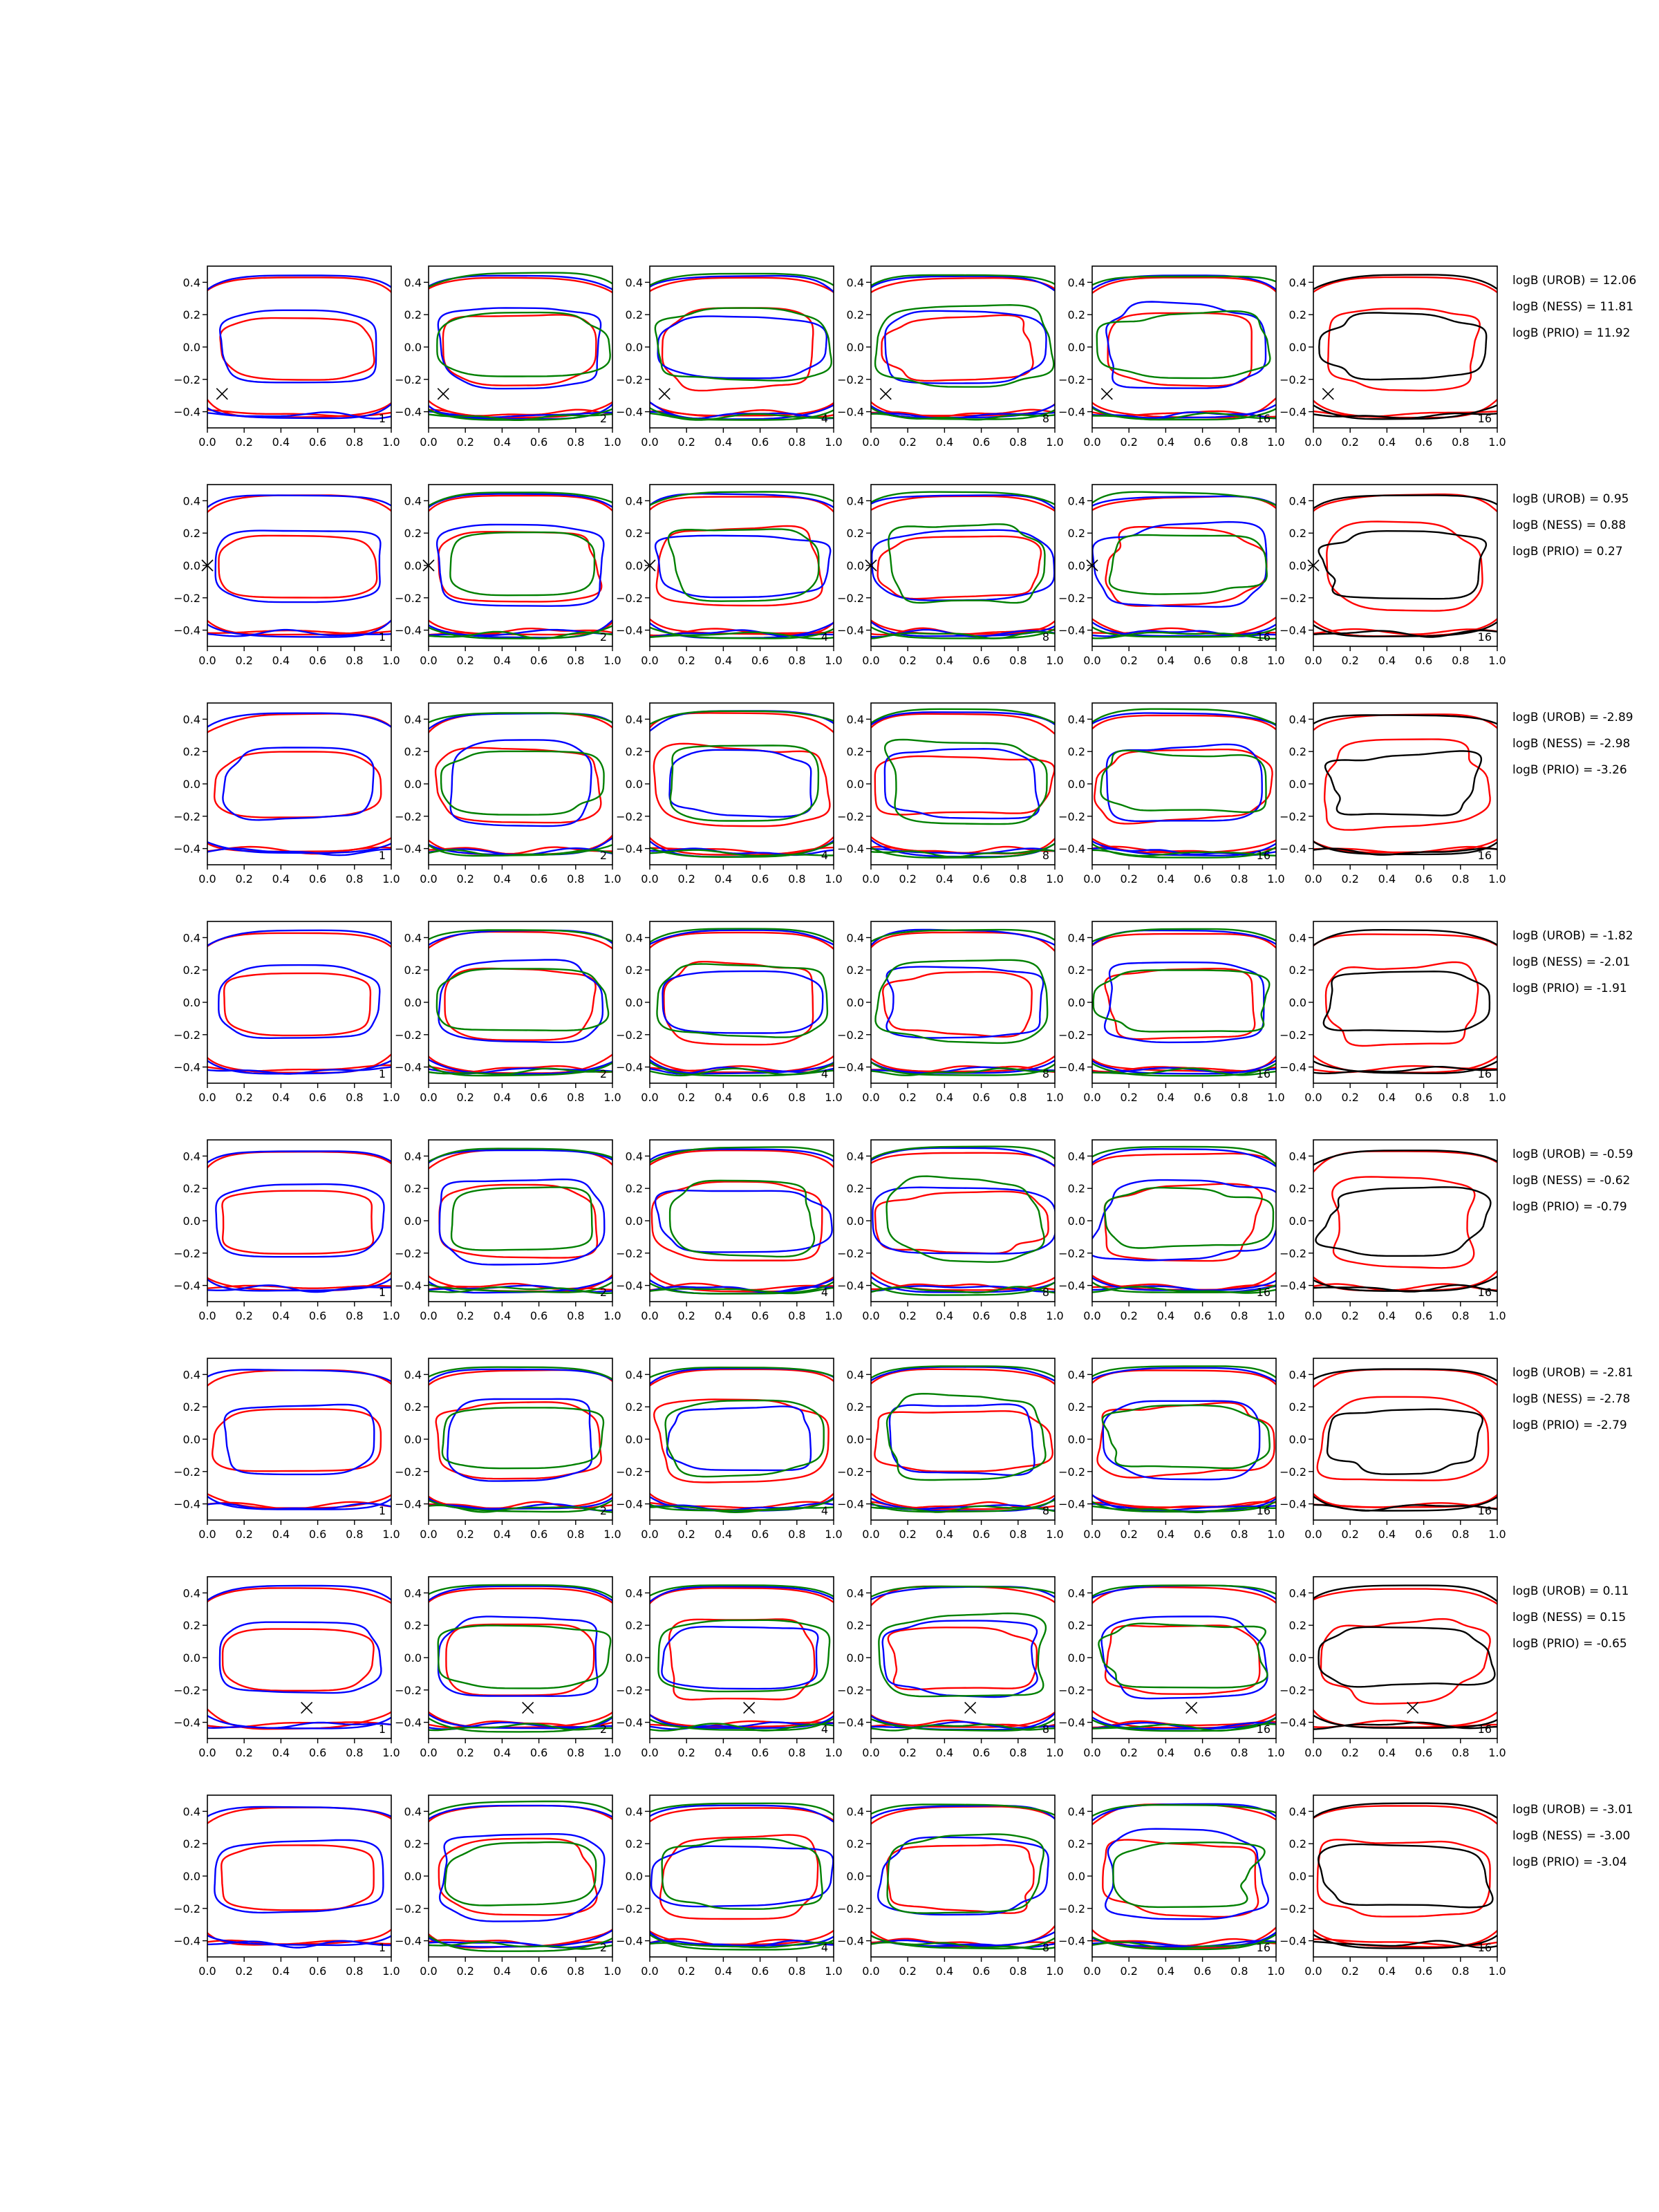  I want to click on logb-annotation: logB (UROB) = -1.82, so click(1572, 936).